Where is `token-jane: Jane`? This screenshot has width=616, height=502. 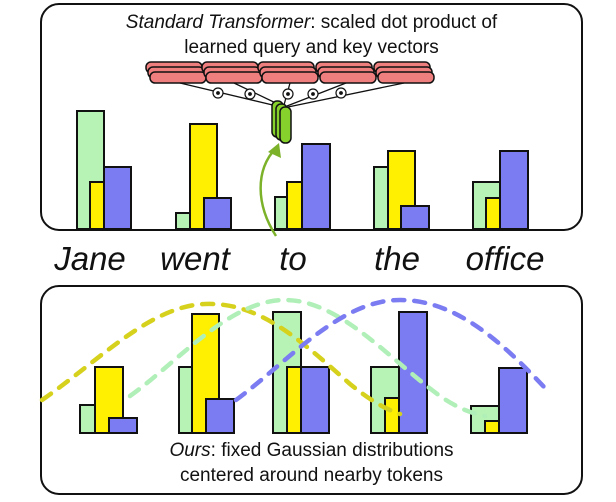 token-jane: Jane is located at coordinates (90, 258).